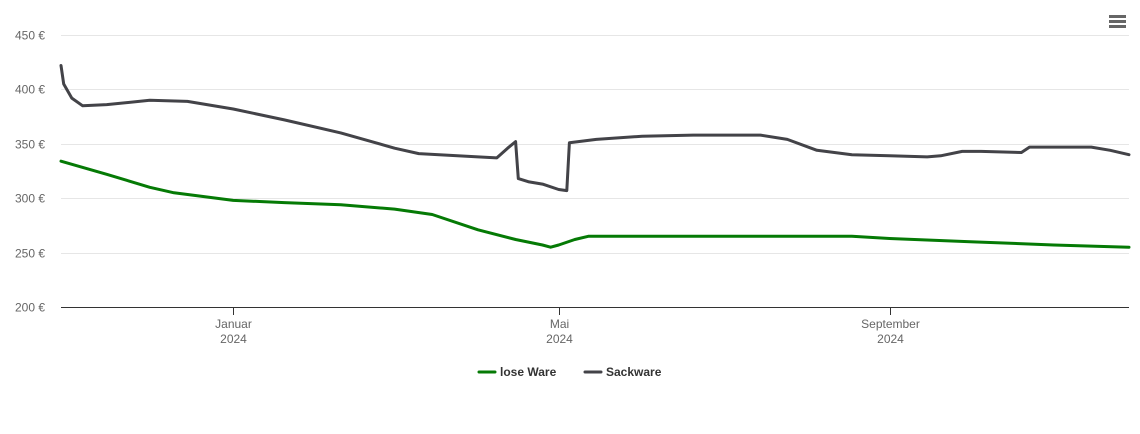 Image resolution: width=1140 pixels, height=434 pixels. Describe the element at coordinates (30, 36) in the screenshot. I see `y-tick-label: 450 €` at that location.